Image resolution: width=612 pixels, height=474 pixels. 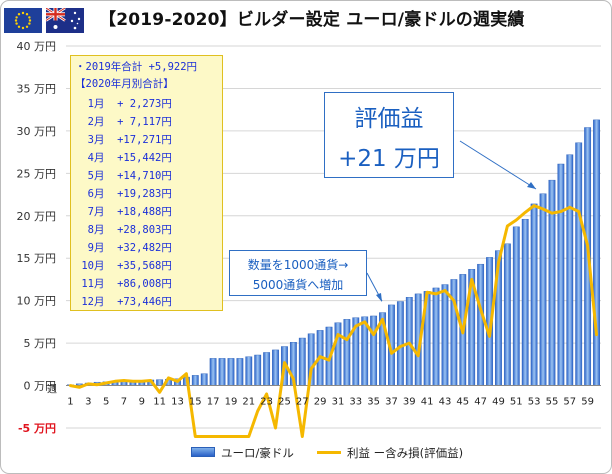 I want to click on unrealized-callout-arrow, so click(x=498, y=165).